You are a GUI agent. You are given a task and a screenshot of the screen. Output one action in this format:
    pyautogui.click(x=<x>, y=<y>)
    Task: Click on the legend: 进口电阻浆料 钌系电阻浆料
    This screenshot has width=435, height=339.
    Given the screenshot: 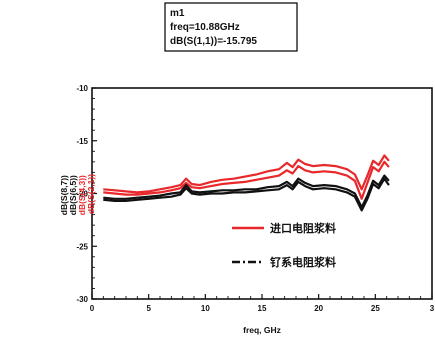 What is the action you would take?
    pyautogui.click(x=284, y=245)
    